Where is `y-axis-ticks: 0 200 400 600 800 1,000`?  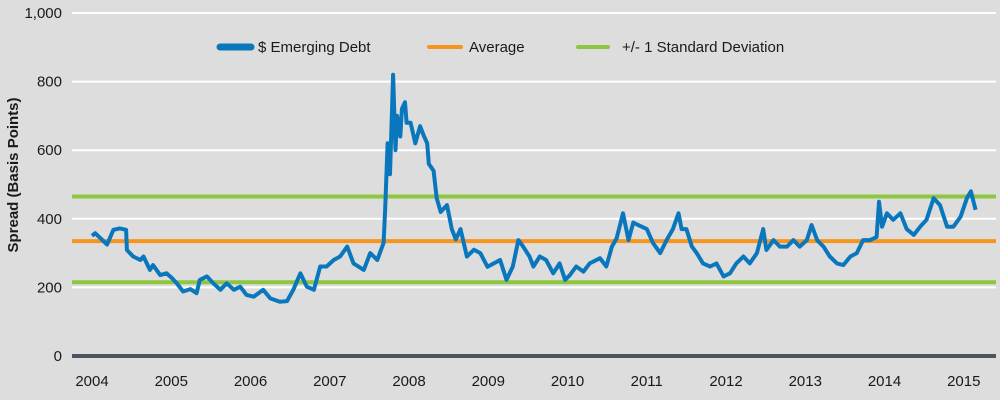 y-axis-ticks: 0 200 400 600 800 1,000 is located at coordinates (43, 185).